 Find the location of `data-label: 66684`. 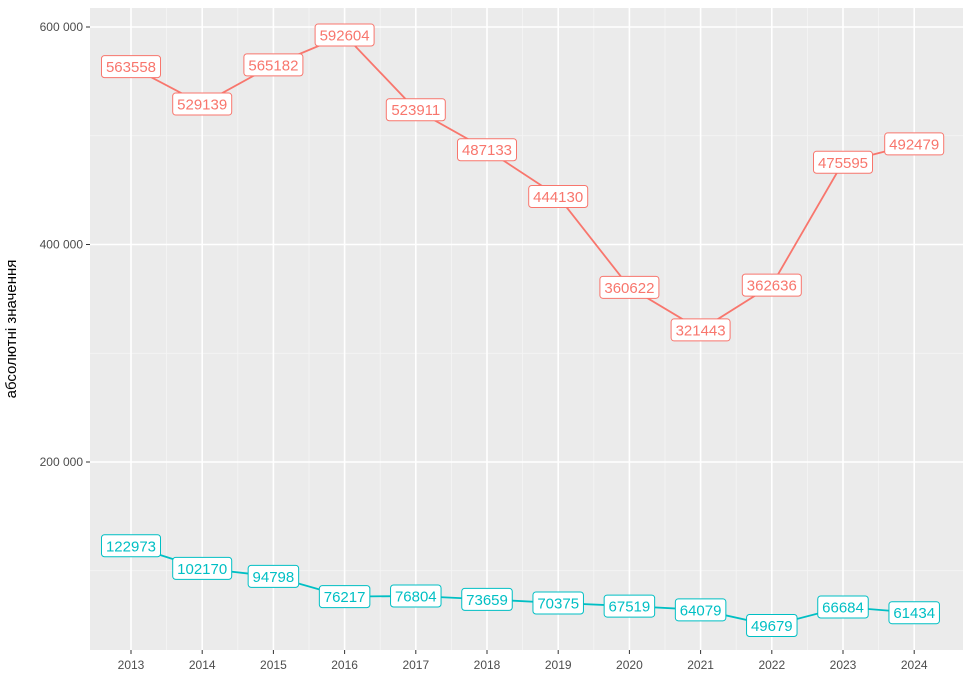

data-label: 66684 is located at coordinates (843, 607).